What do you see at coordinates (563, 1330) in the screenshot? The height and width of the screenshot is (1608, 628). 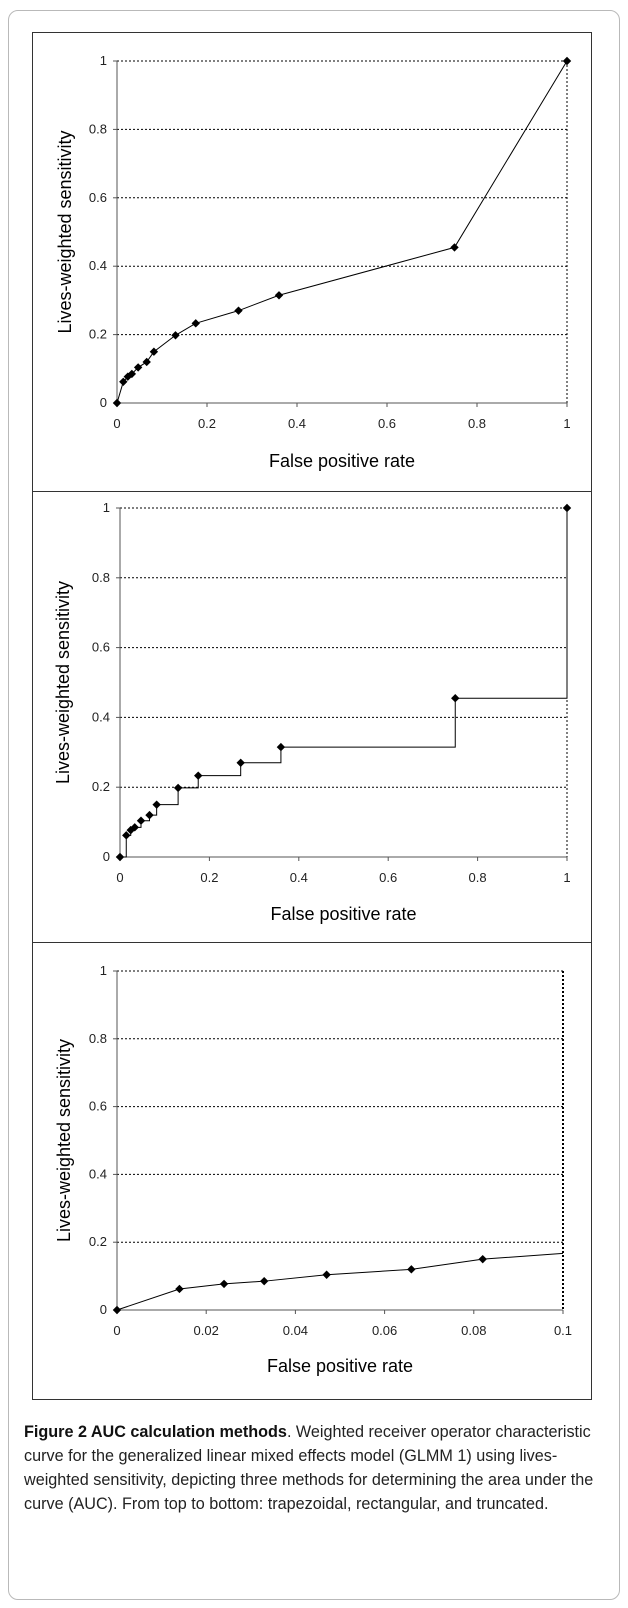 I see `x-tick-label: 0.1` at bounding box center [563, 1330].